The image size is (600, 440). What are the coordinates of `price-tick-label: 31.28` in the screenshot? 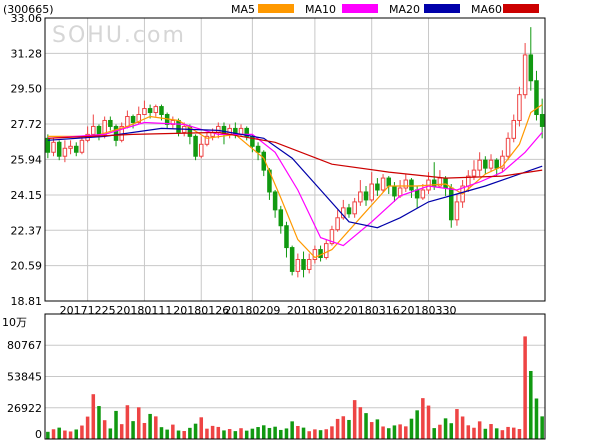 It's located at (27, 53).